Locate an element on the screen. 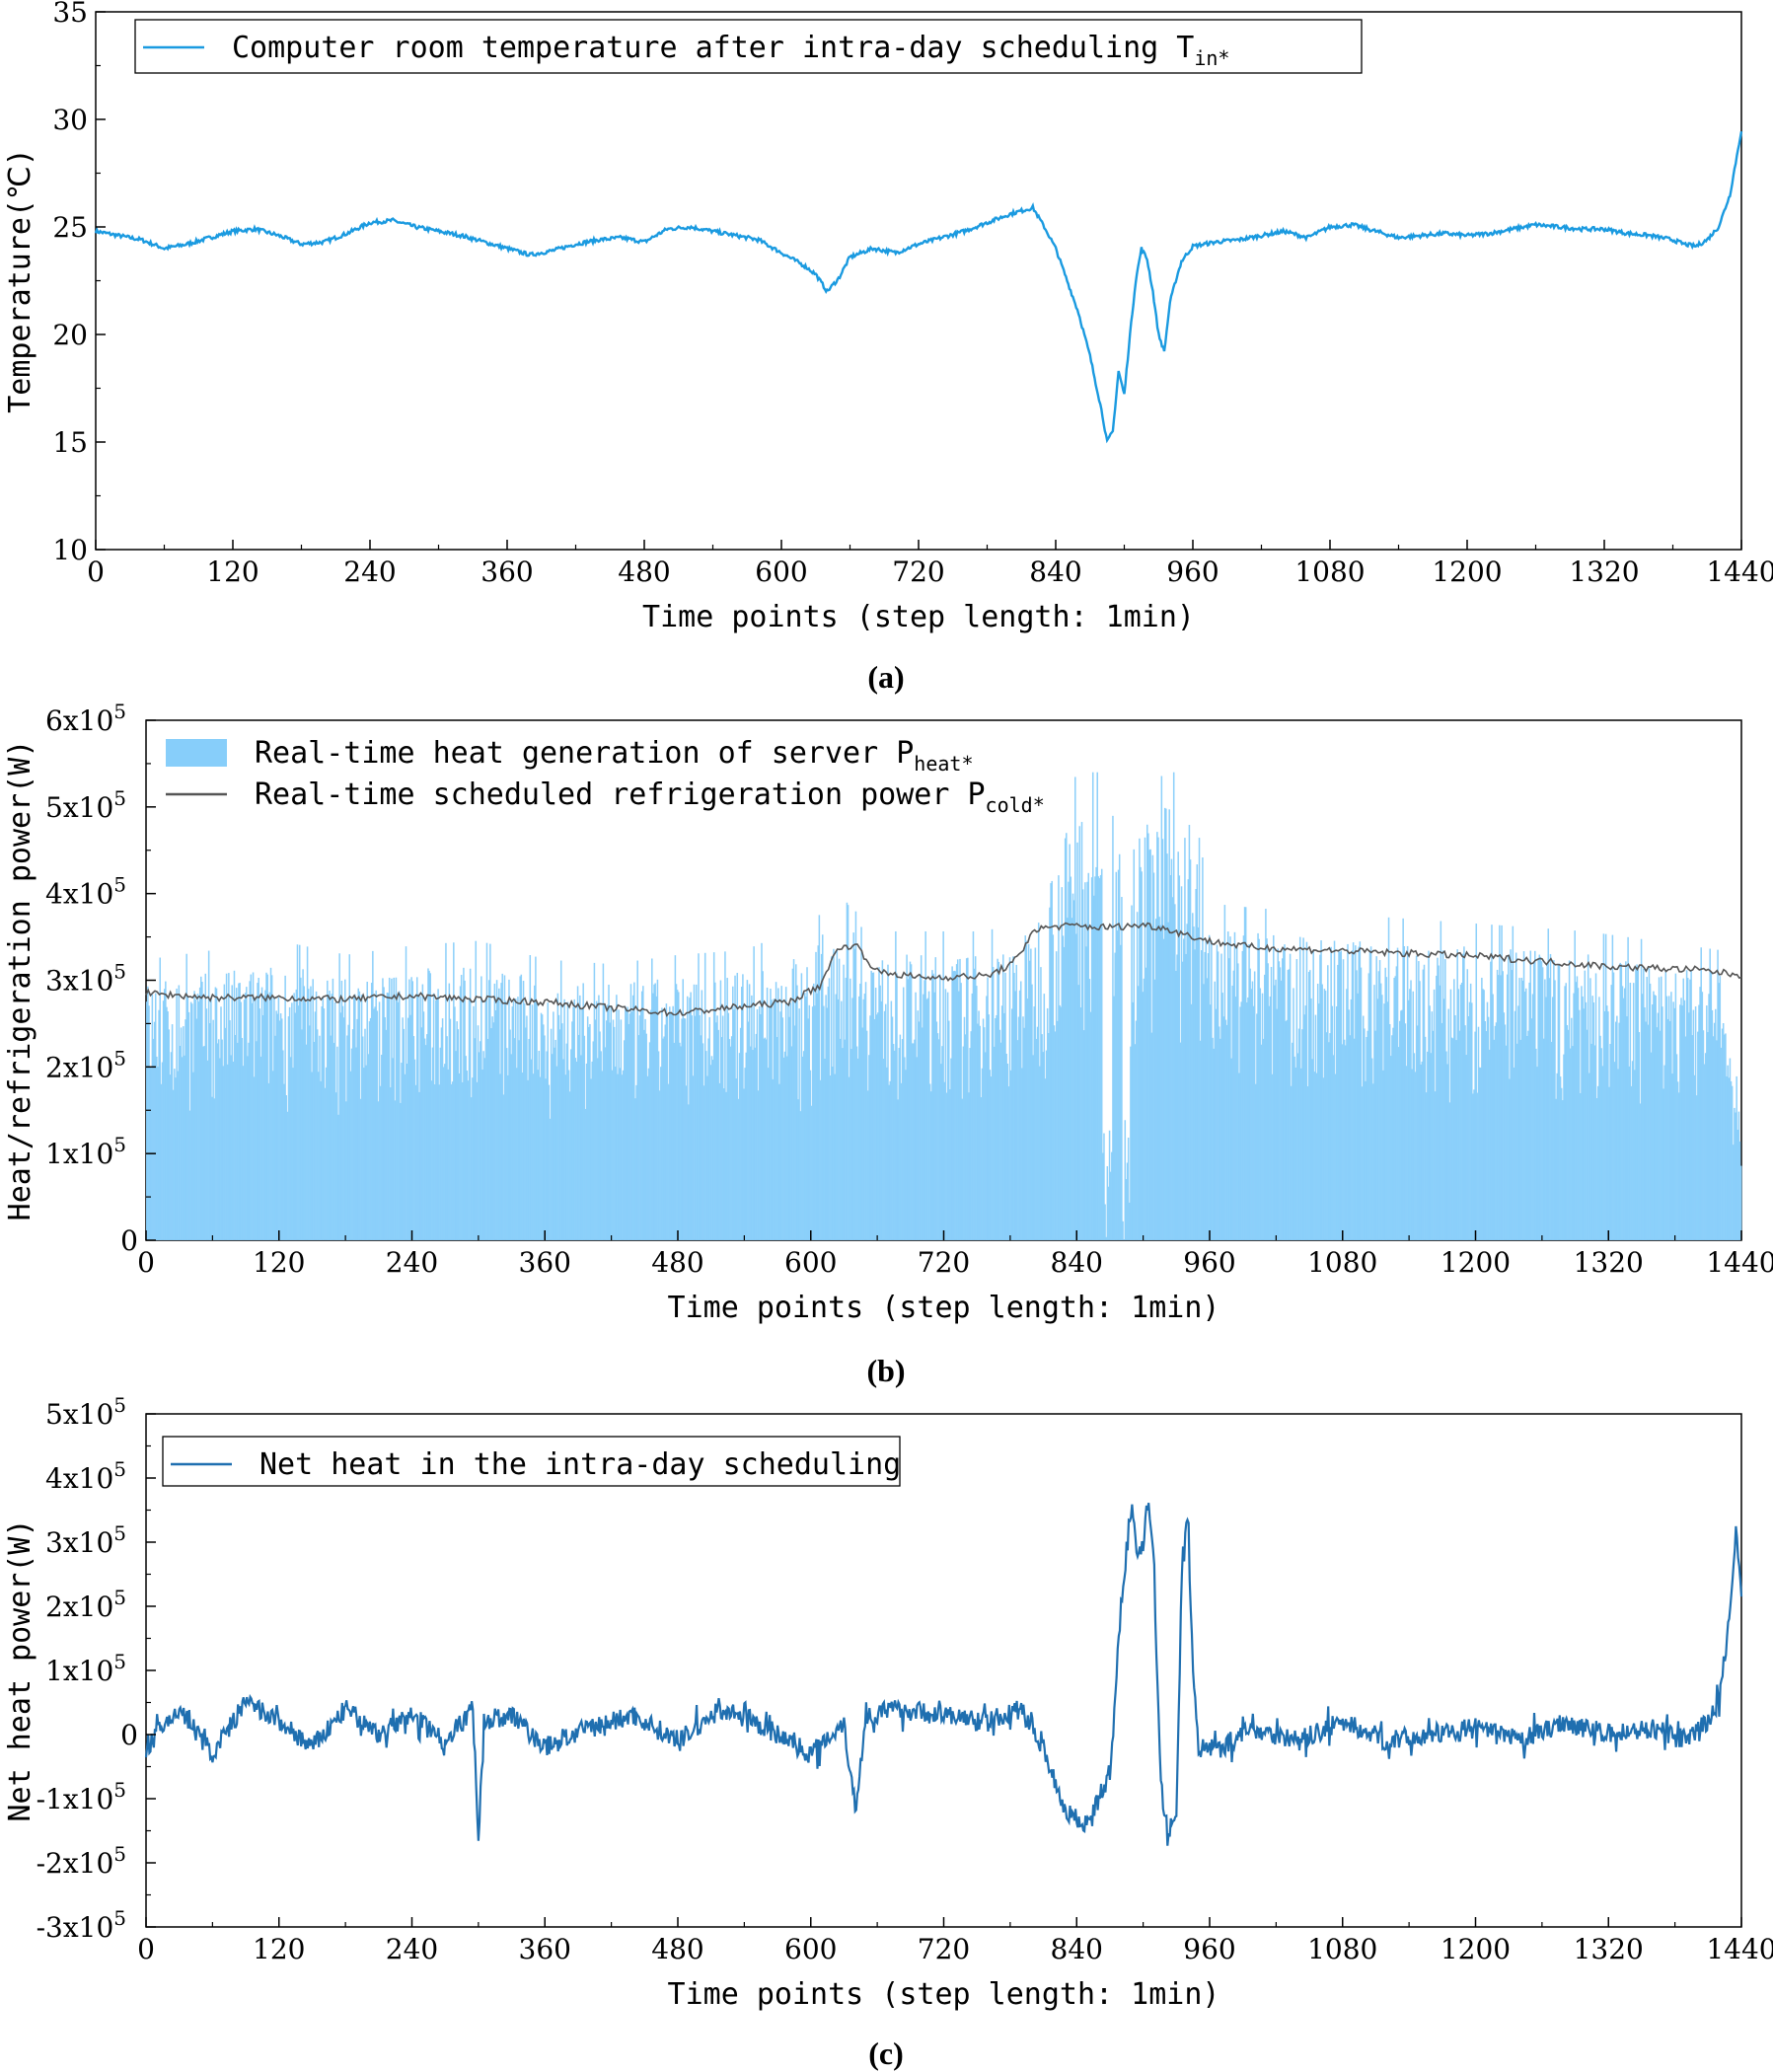  x-tick-label: 1200 is located at coordinates (1476, 1949).